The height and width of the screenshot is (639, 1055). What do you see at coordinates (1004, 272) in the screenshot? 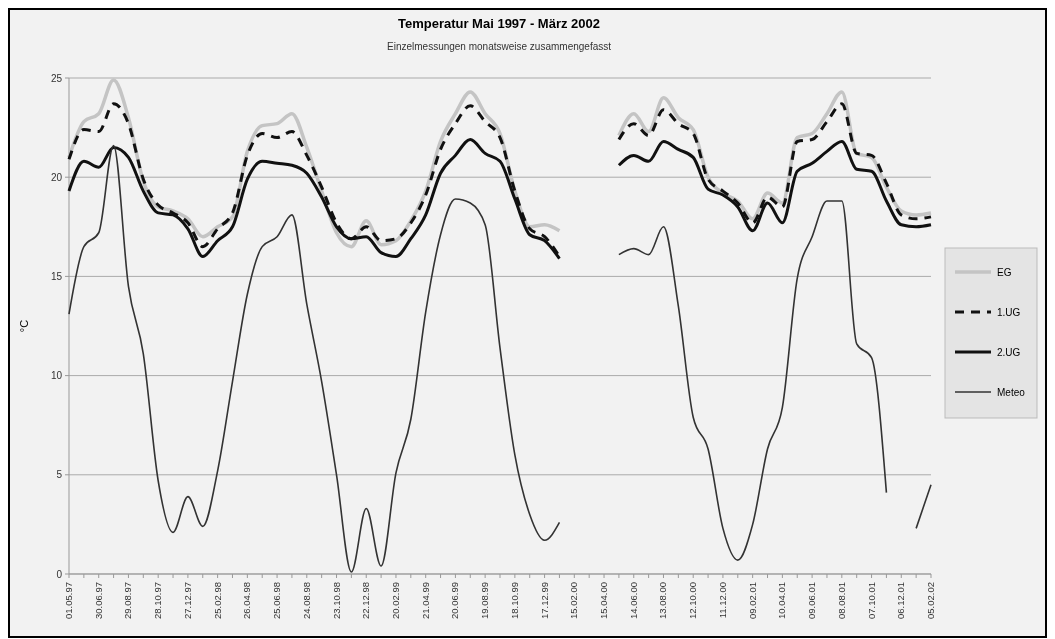
I see `legend-label: EG` at bounding box center [1004, 272].